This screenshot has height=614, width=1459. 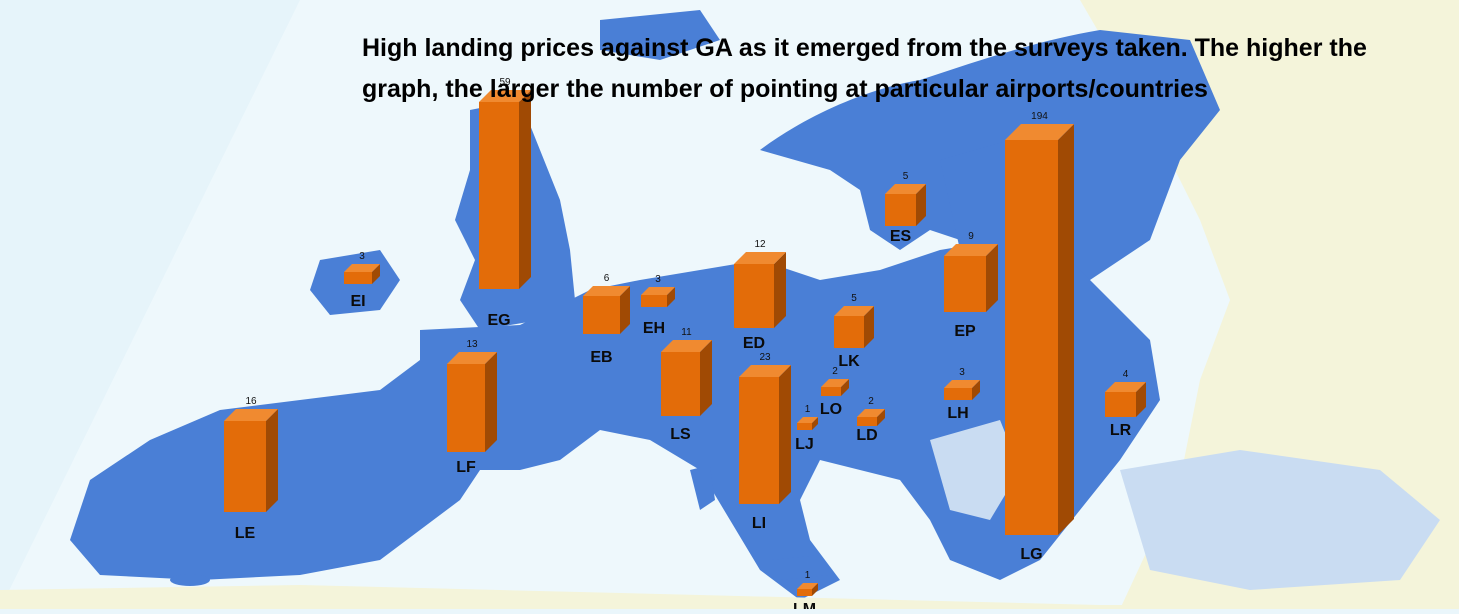 I want to click on data-label: 9, so click(x=971, y=236).